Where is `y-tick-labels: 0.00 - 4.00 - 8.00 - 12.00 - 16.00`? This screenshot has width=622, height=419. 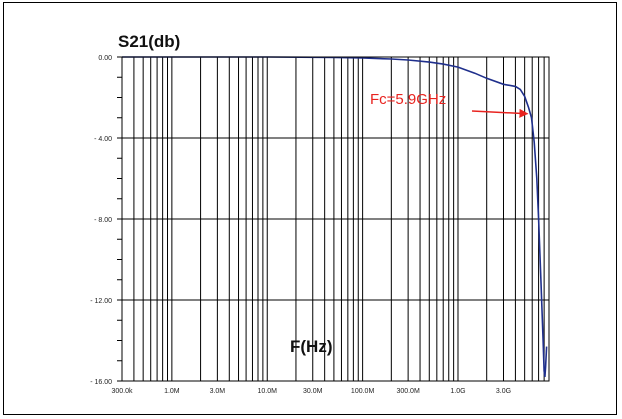 y-tick-labels: 0.00 - 4.00 - 8.00 - 12.00 - 16.00 is located at coordinates (101, 220).